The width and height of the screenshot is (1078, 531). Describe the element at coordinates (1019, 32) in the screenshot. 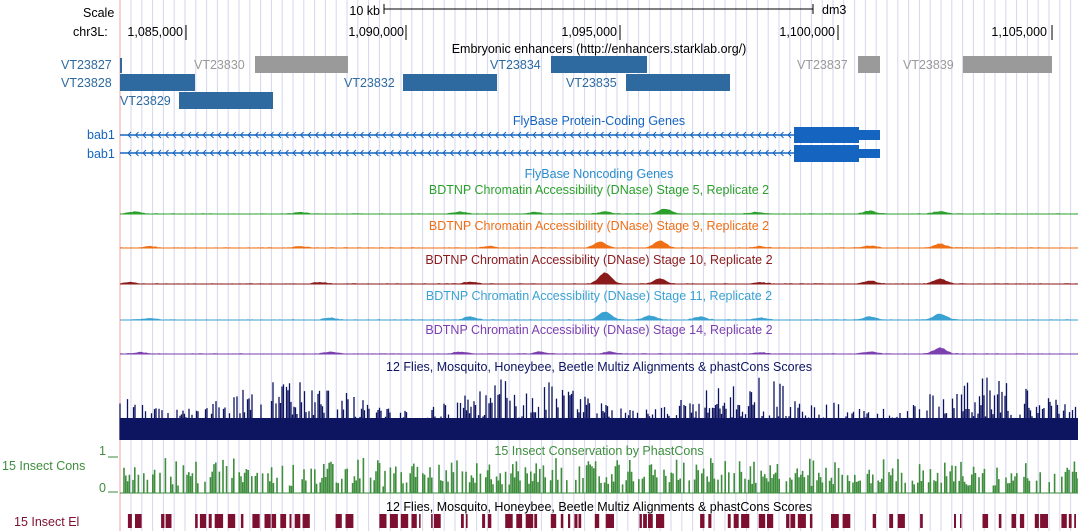

I see `position-tick-label: 1,105,000` at that location.